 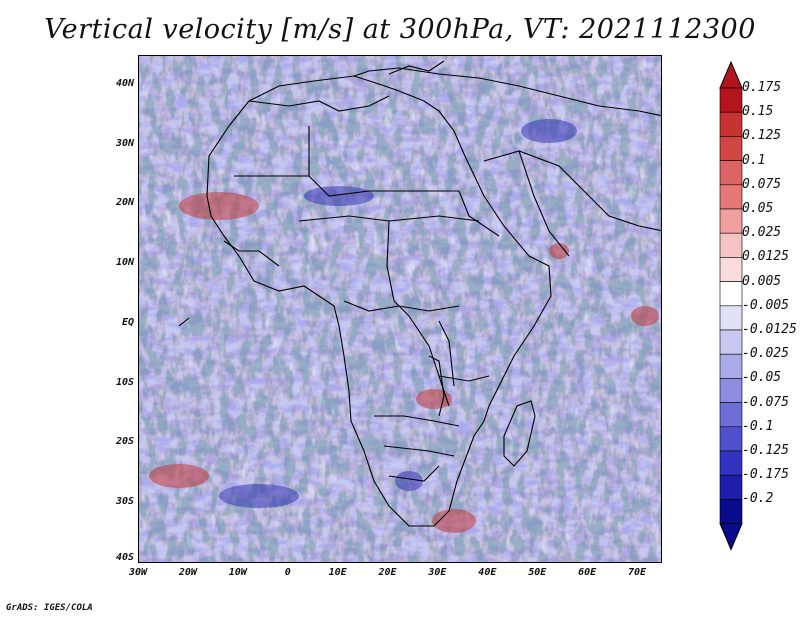 I want to click on colorbar-label: 0.025, so click(x=762, y=233).